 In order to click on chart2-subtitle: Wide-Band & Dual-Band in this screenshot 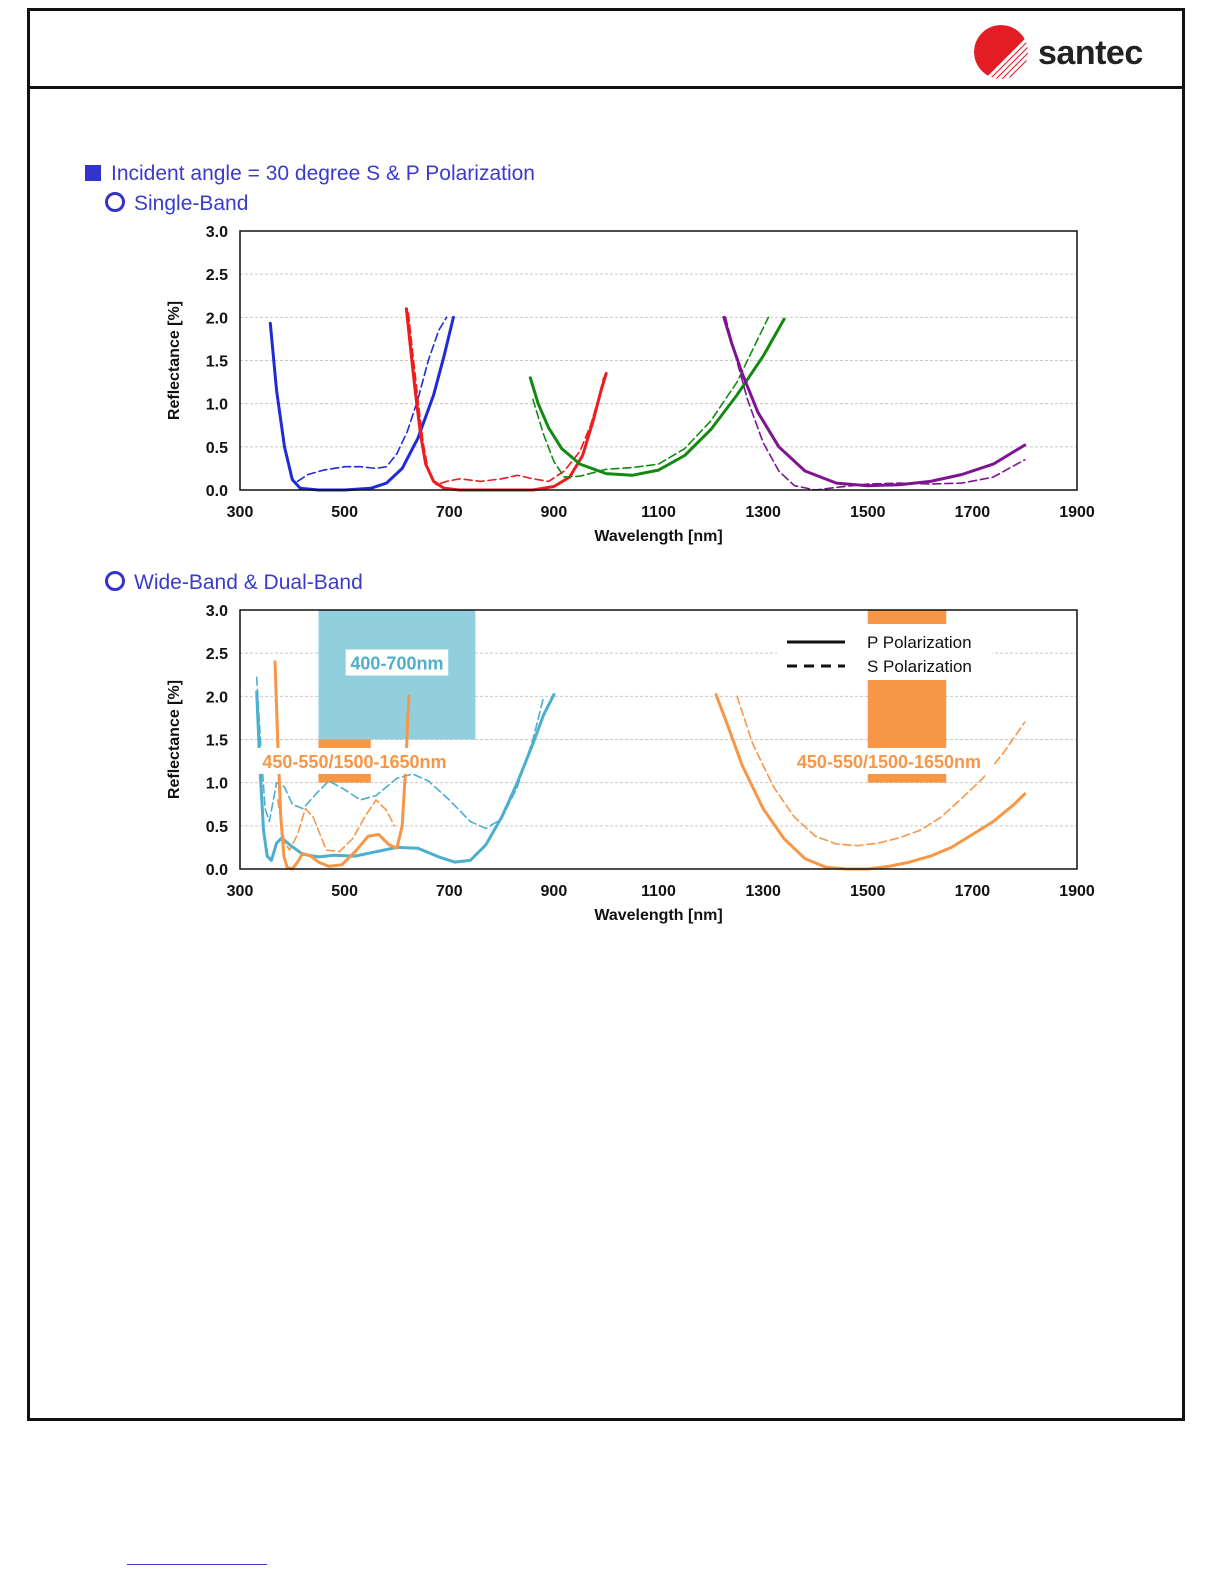, I will do `click(234, 583)`.